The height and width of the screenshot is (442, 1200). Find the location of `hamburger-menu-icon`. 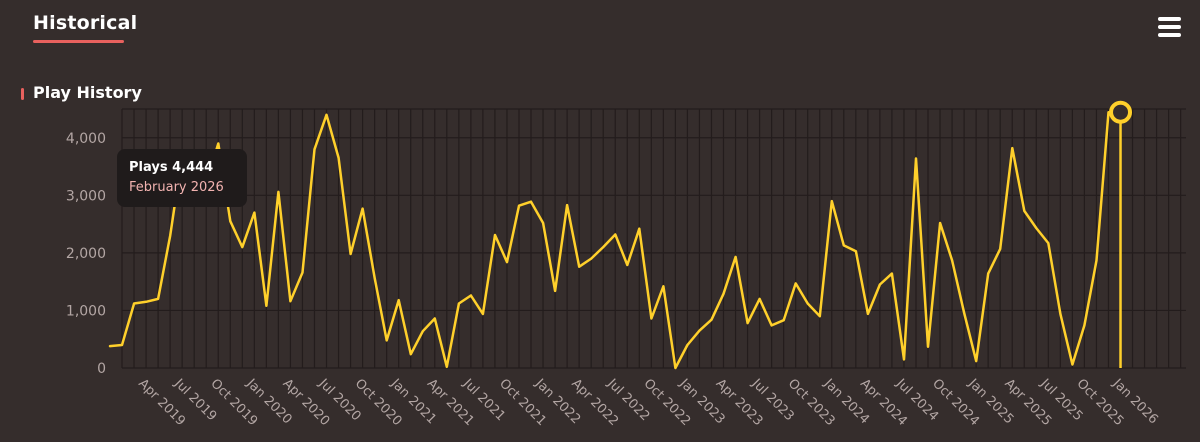

hamburger-menu-icon is located at coordinates (1169, 27).